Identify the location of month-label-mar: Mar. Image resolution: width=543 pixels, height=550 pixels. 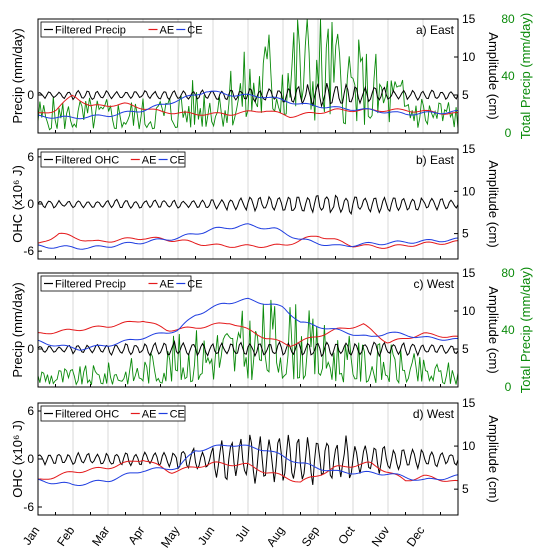
(100, 536).